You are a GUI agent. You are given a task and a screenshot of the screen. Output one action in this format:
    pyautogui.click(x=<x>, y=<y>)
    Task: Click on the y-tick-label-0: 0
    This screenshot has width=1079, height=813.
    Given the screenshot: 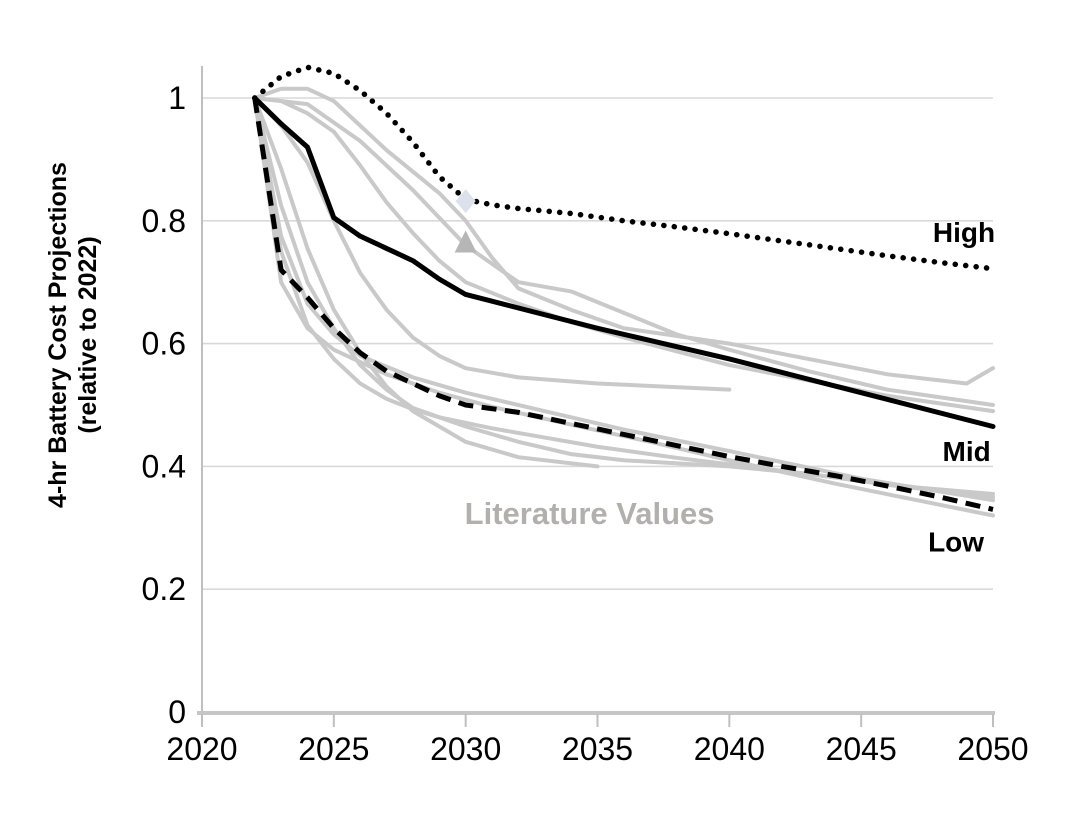 What is the action you would take?
    pyautogui.click(x=177, y=712)
    